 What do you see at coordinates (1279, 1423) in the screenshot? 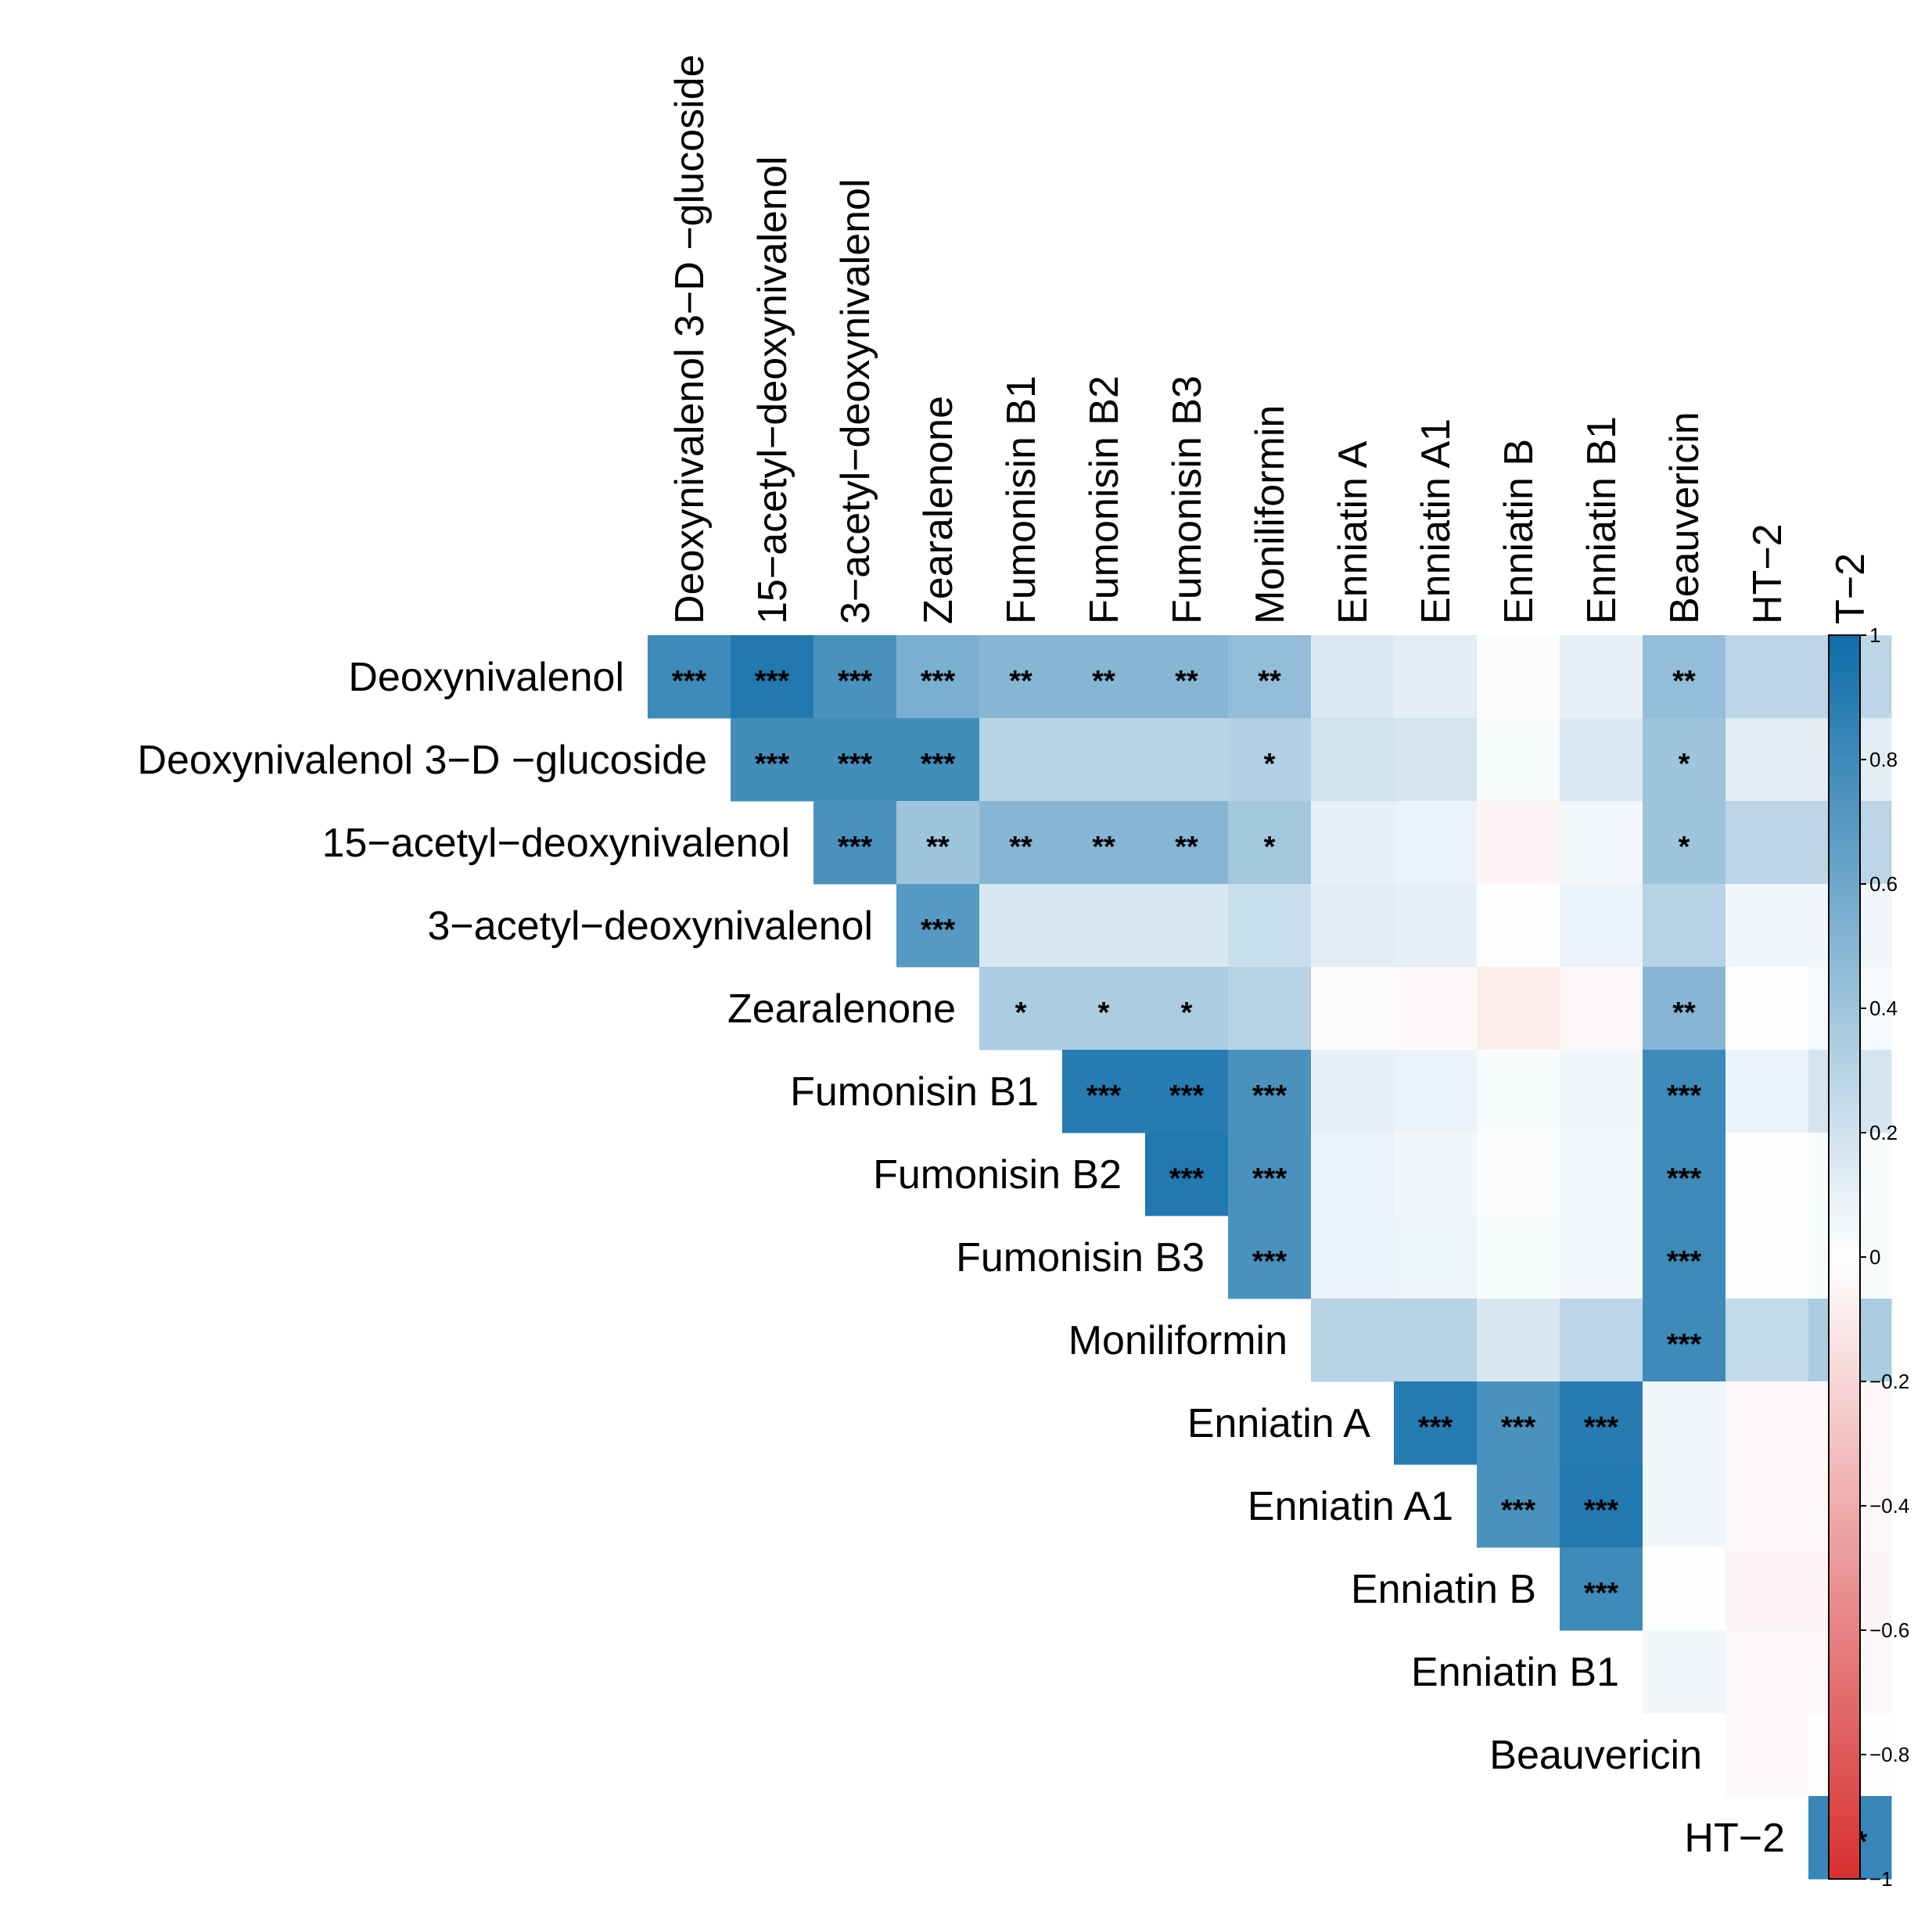
I see `row-label: Enniatin A` at bounding box center [1279, 1423].